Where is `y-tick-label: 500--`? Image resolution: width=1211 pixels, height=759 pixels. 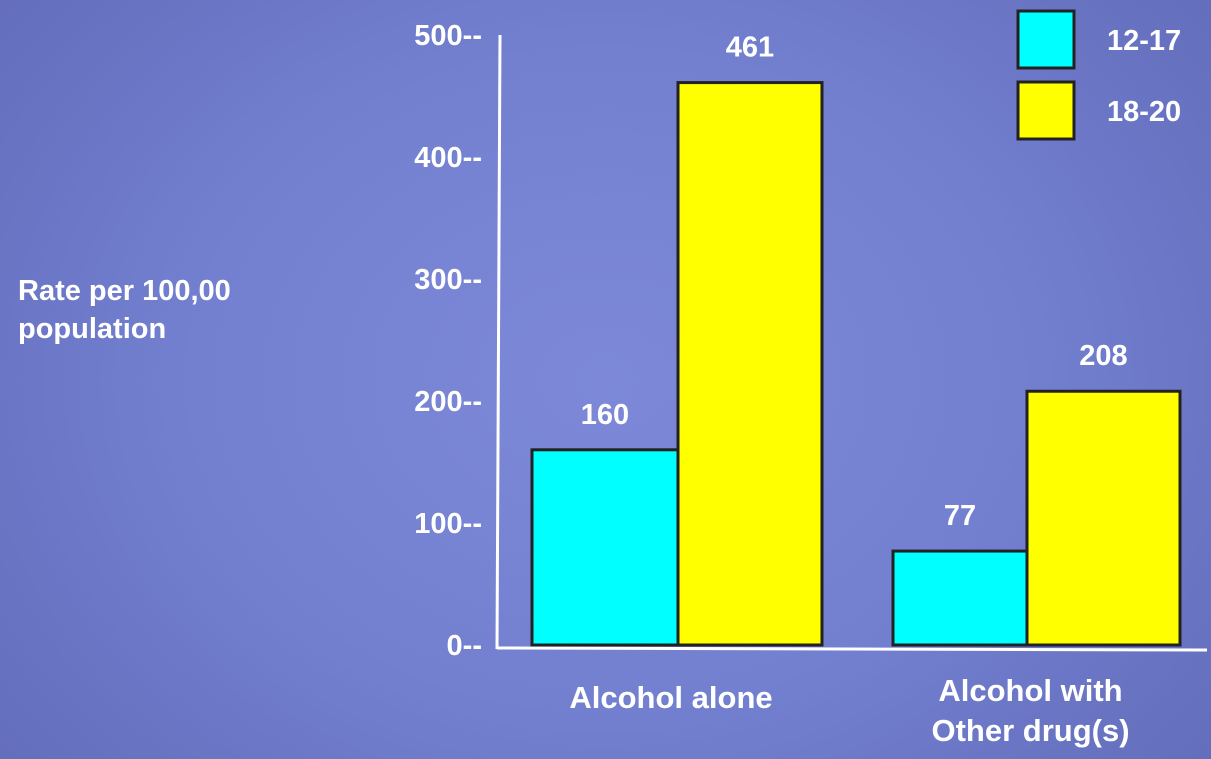
y-tick-label: 500-- is located at coordinates (448, 36).